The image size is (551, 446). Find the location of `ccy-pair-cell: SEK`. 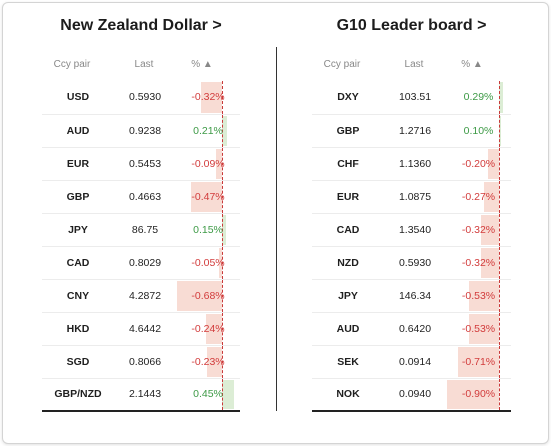

ccy-pair-cell: SEK is located at coordinates (348, 362).